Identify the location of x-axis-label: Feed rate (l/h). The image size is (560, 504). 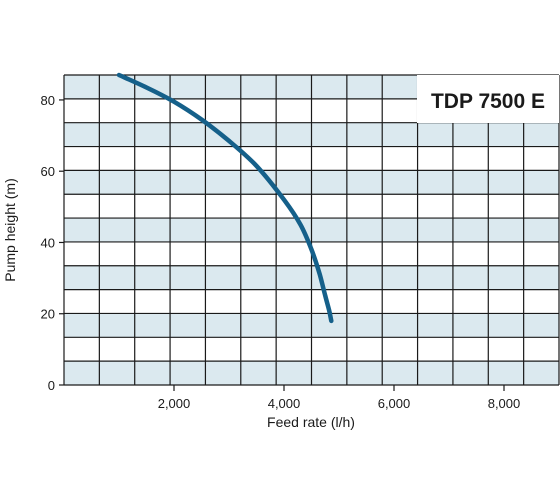
(311, 422).